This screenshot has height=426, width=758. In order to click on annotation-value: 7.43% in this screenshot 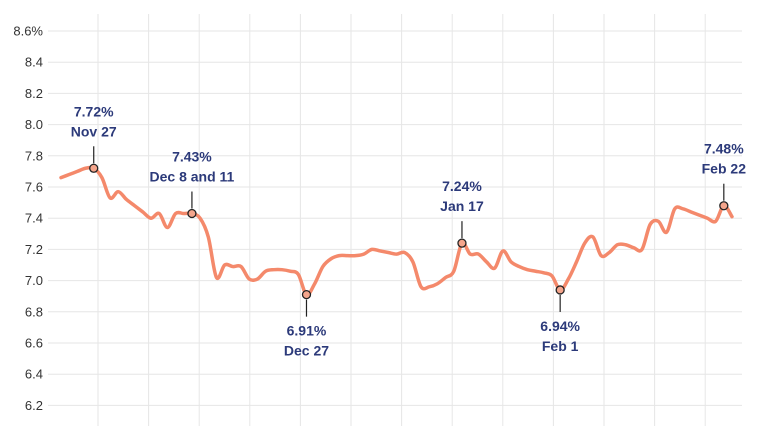, I will do `click(192, 157)`.